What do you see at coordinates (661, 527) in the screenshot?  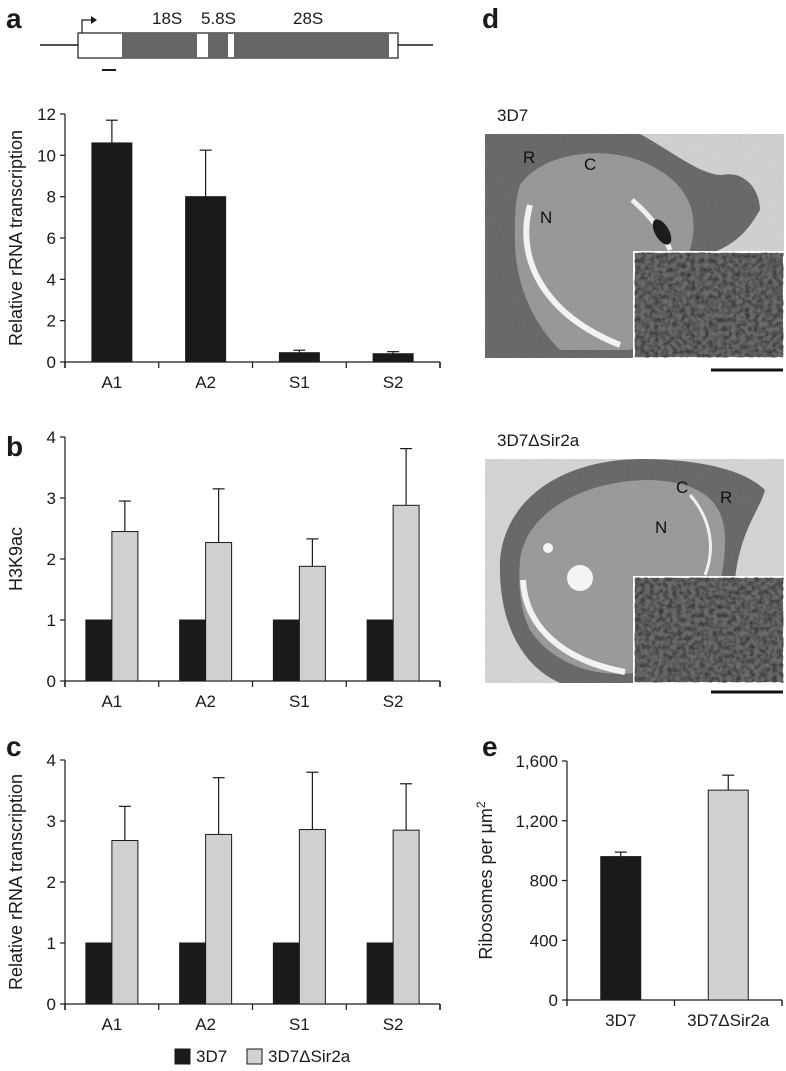 I see `marker-n-bottom: N` at bounding box center [661, 527].